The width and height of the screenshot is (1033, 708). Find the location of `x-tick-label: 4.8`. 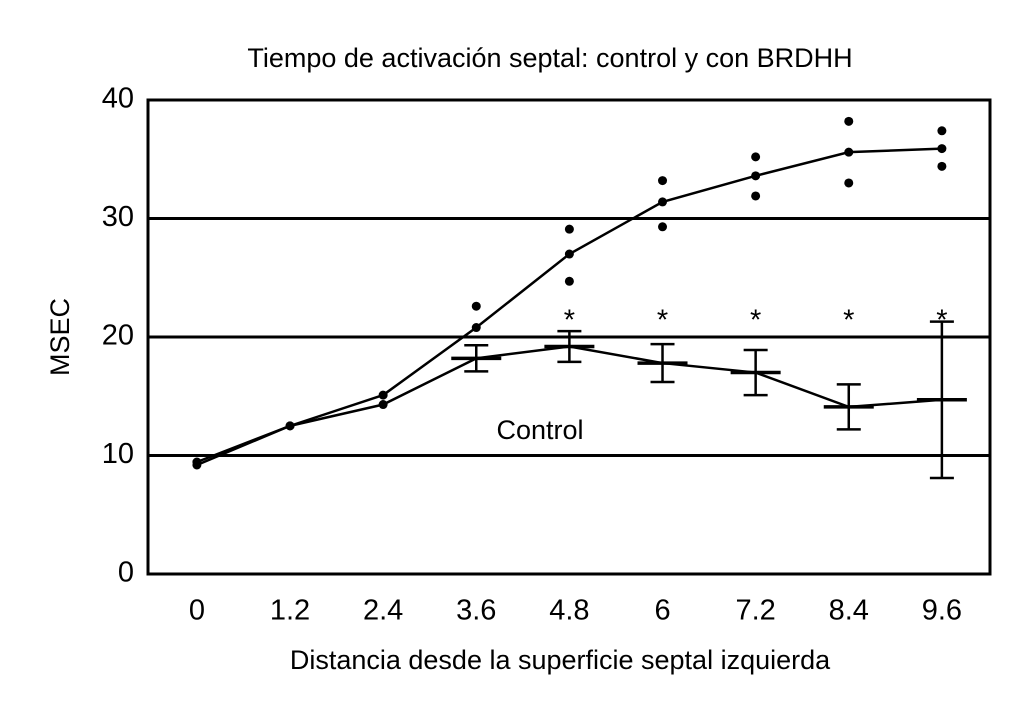

x-tick-label: 4.8 is located at coordinates (569, 611).